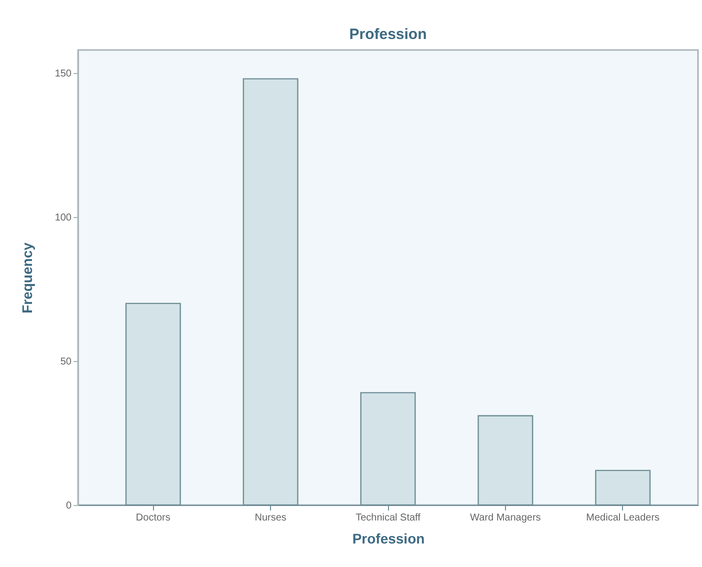 The width and height of the screenshot is (702, 567). Describe the element at coordinates (388, 34) in the screenshot. I see `chart-title: Profession` at that location.